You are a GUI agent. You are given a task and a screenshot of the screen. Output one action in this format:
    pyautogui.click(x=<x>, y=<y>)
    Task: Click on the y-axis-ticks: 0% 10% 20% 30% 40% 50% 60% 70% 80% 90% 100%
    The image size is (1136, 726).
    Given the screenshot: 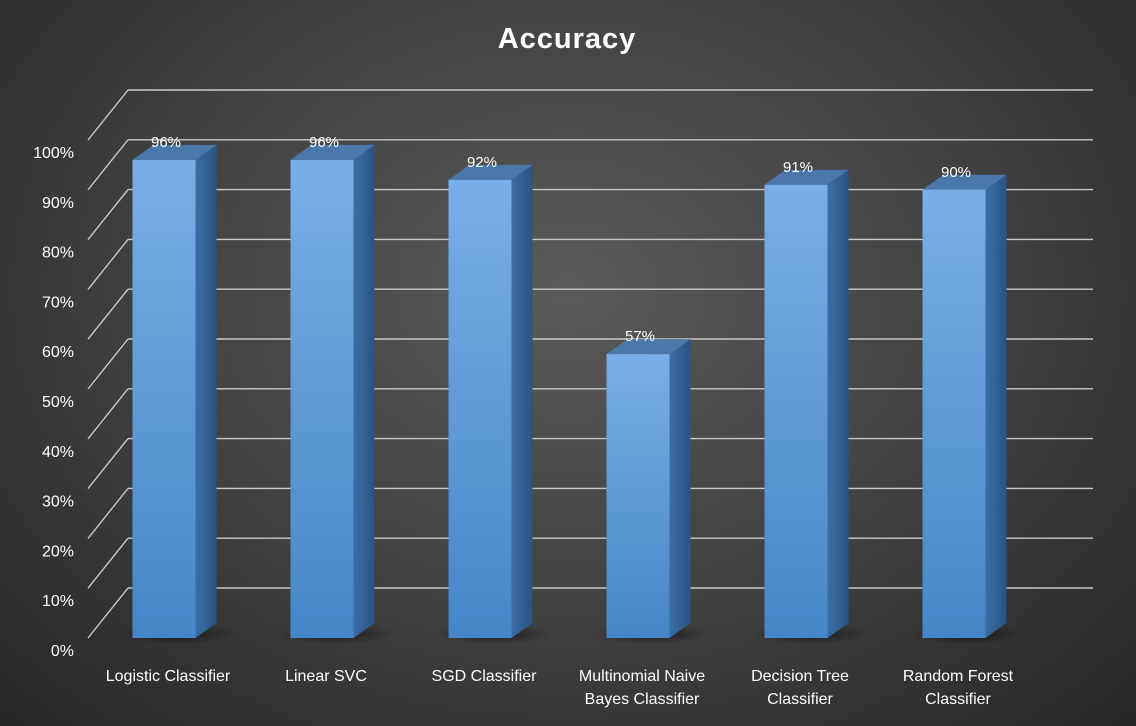 What is the action you would take?
    pyautogui.click(x=53, y=402)
    